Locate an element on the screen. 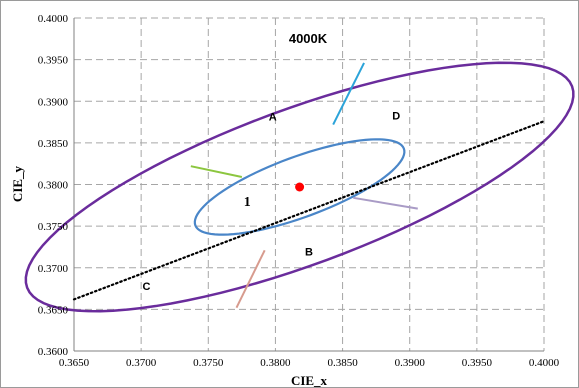 This screenshot has height=388, width=579. x-tick-label: 0.3850 is located at coordinates (342, 363).